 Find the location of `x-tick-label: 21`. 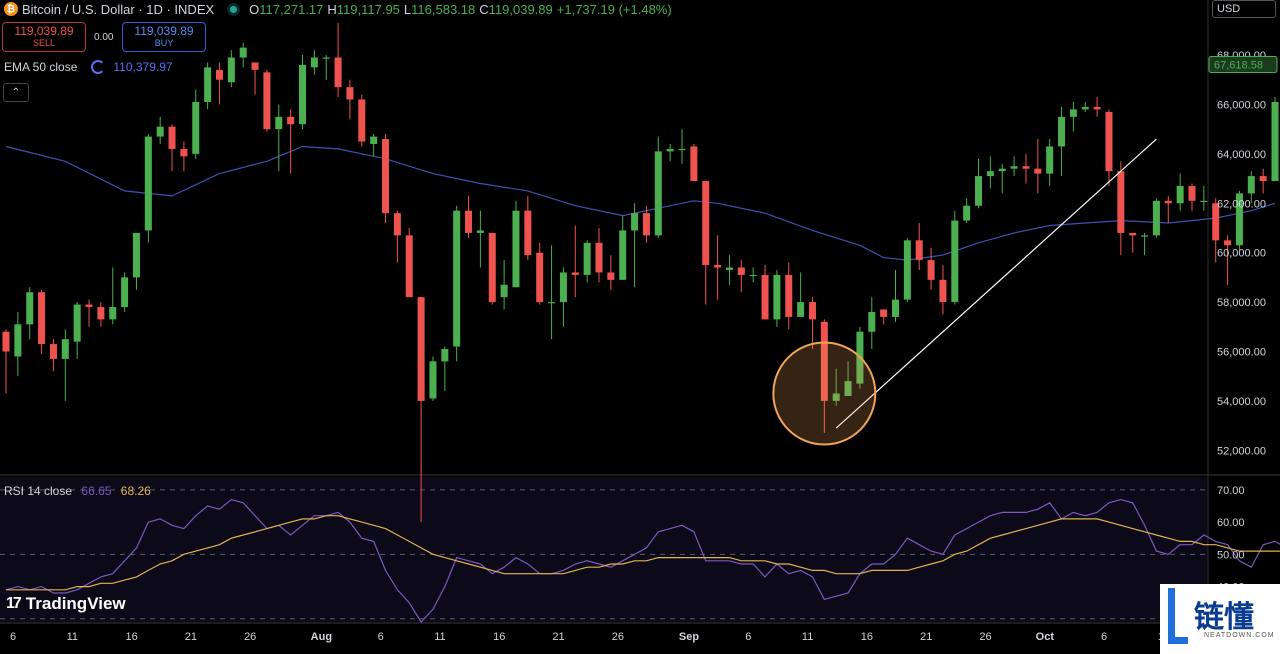

x-tick-label: 21 is located at coordinates (926, 637).